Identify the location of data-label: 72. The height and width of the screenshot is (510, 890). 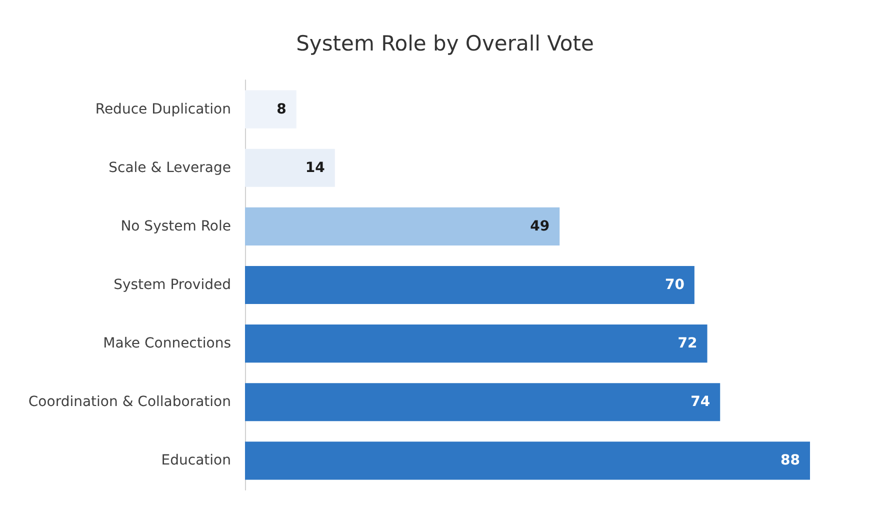
(688, 344).